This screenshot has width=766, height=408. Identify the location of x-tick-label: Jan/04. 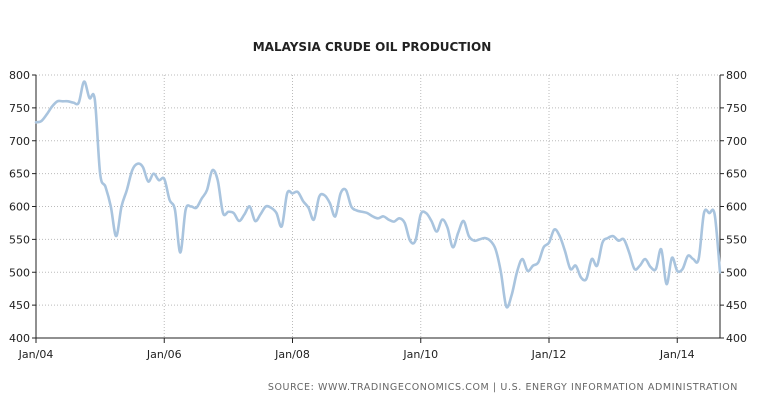
(36, 354).